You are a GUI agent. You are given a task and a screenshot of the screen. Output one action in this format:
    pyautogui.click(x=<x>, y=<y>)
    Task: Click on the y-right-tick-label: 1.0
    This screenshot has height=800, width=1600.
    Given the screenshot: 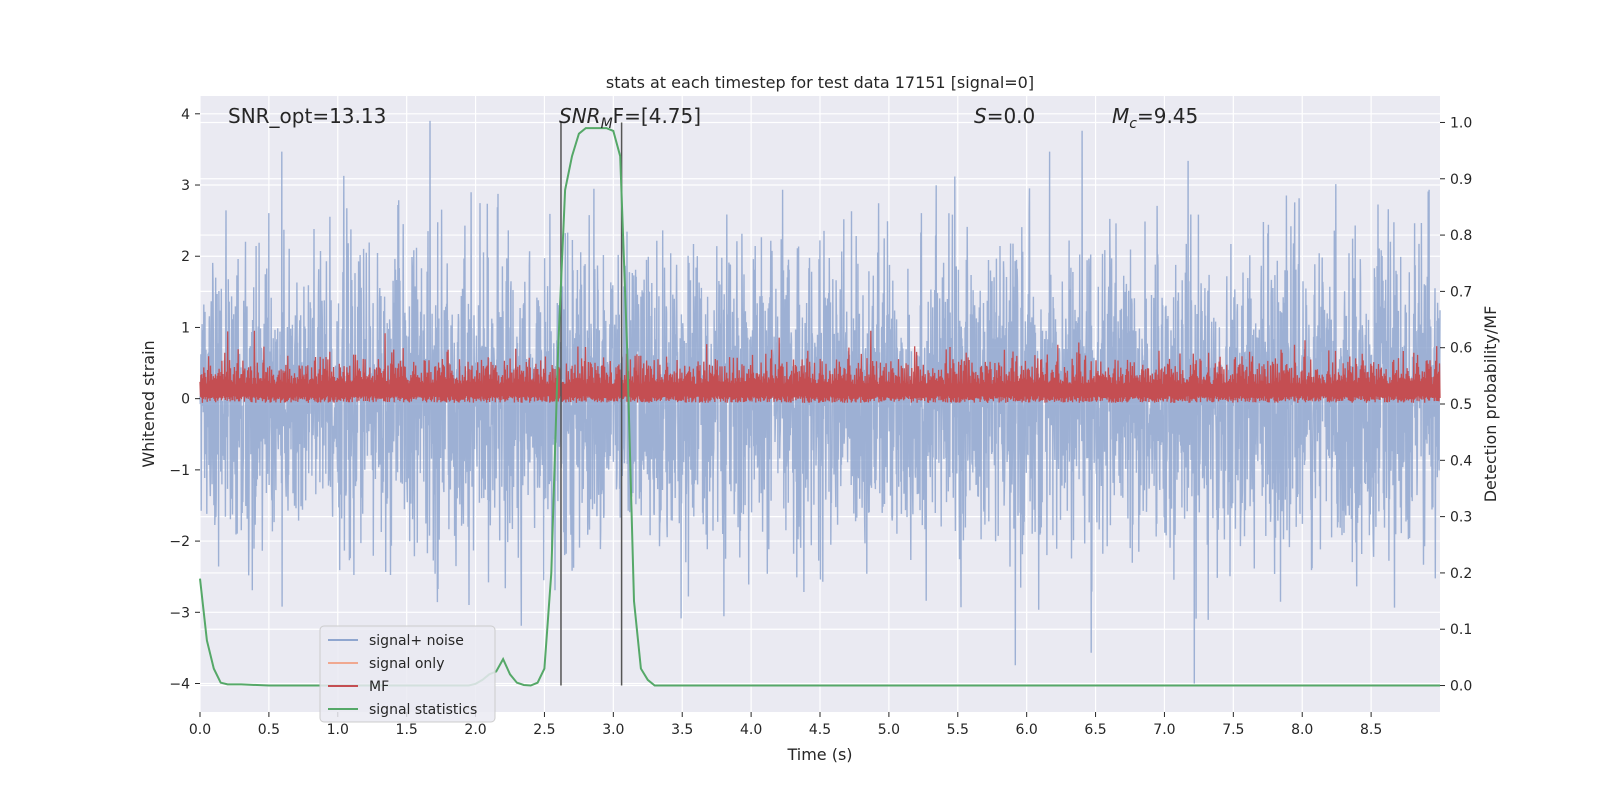 What is the action you would take?
    pyautogui.click(x=1461, y=123)
    